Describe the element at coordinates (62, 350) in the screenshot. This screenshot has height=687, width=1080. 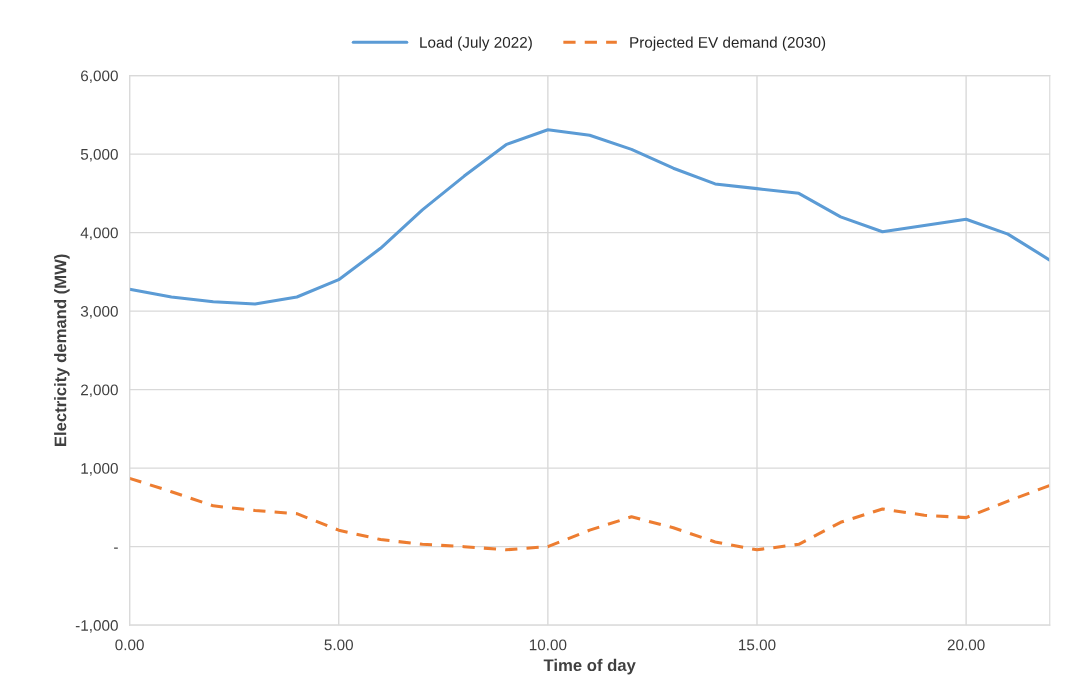
I see `y-axis-title: Electricity demand (MW)` at that location.